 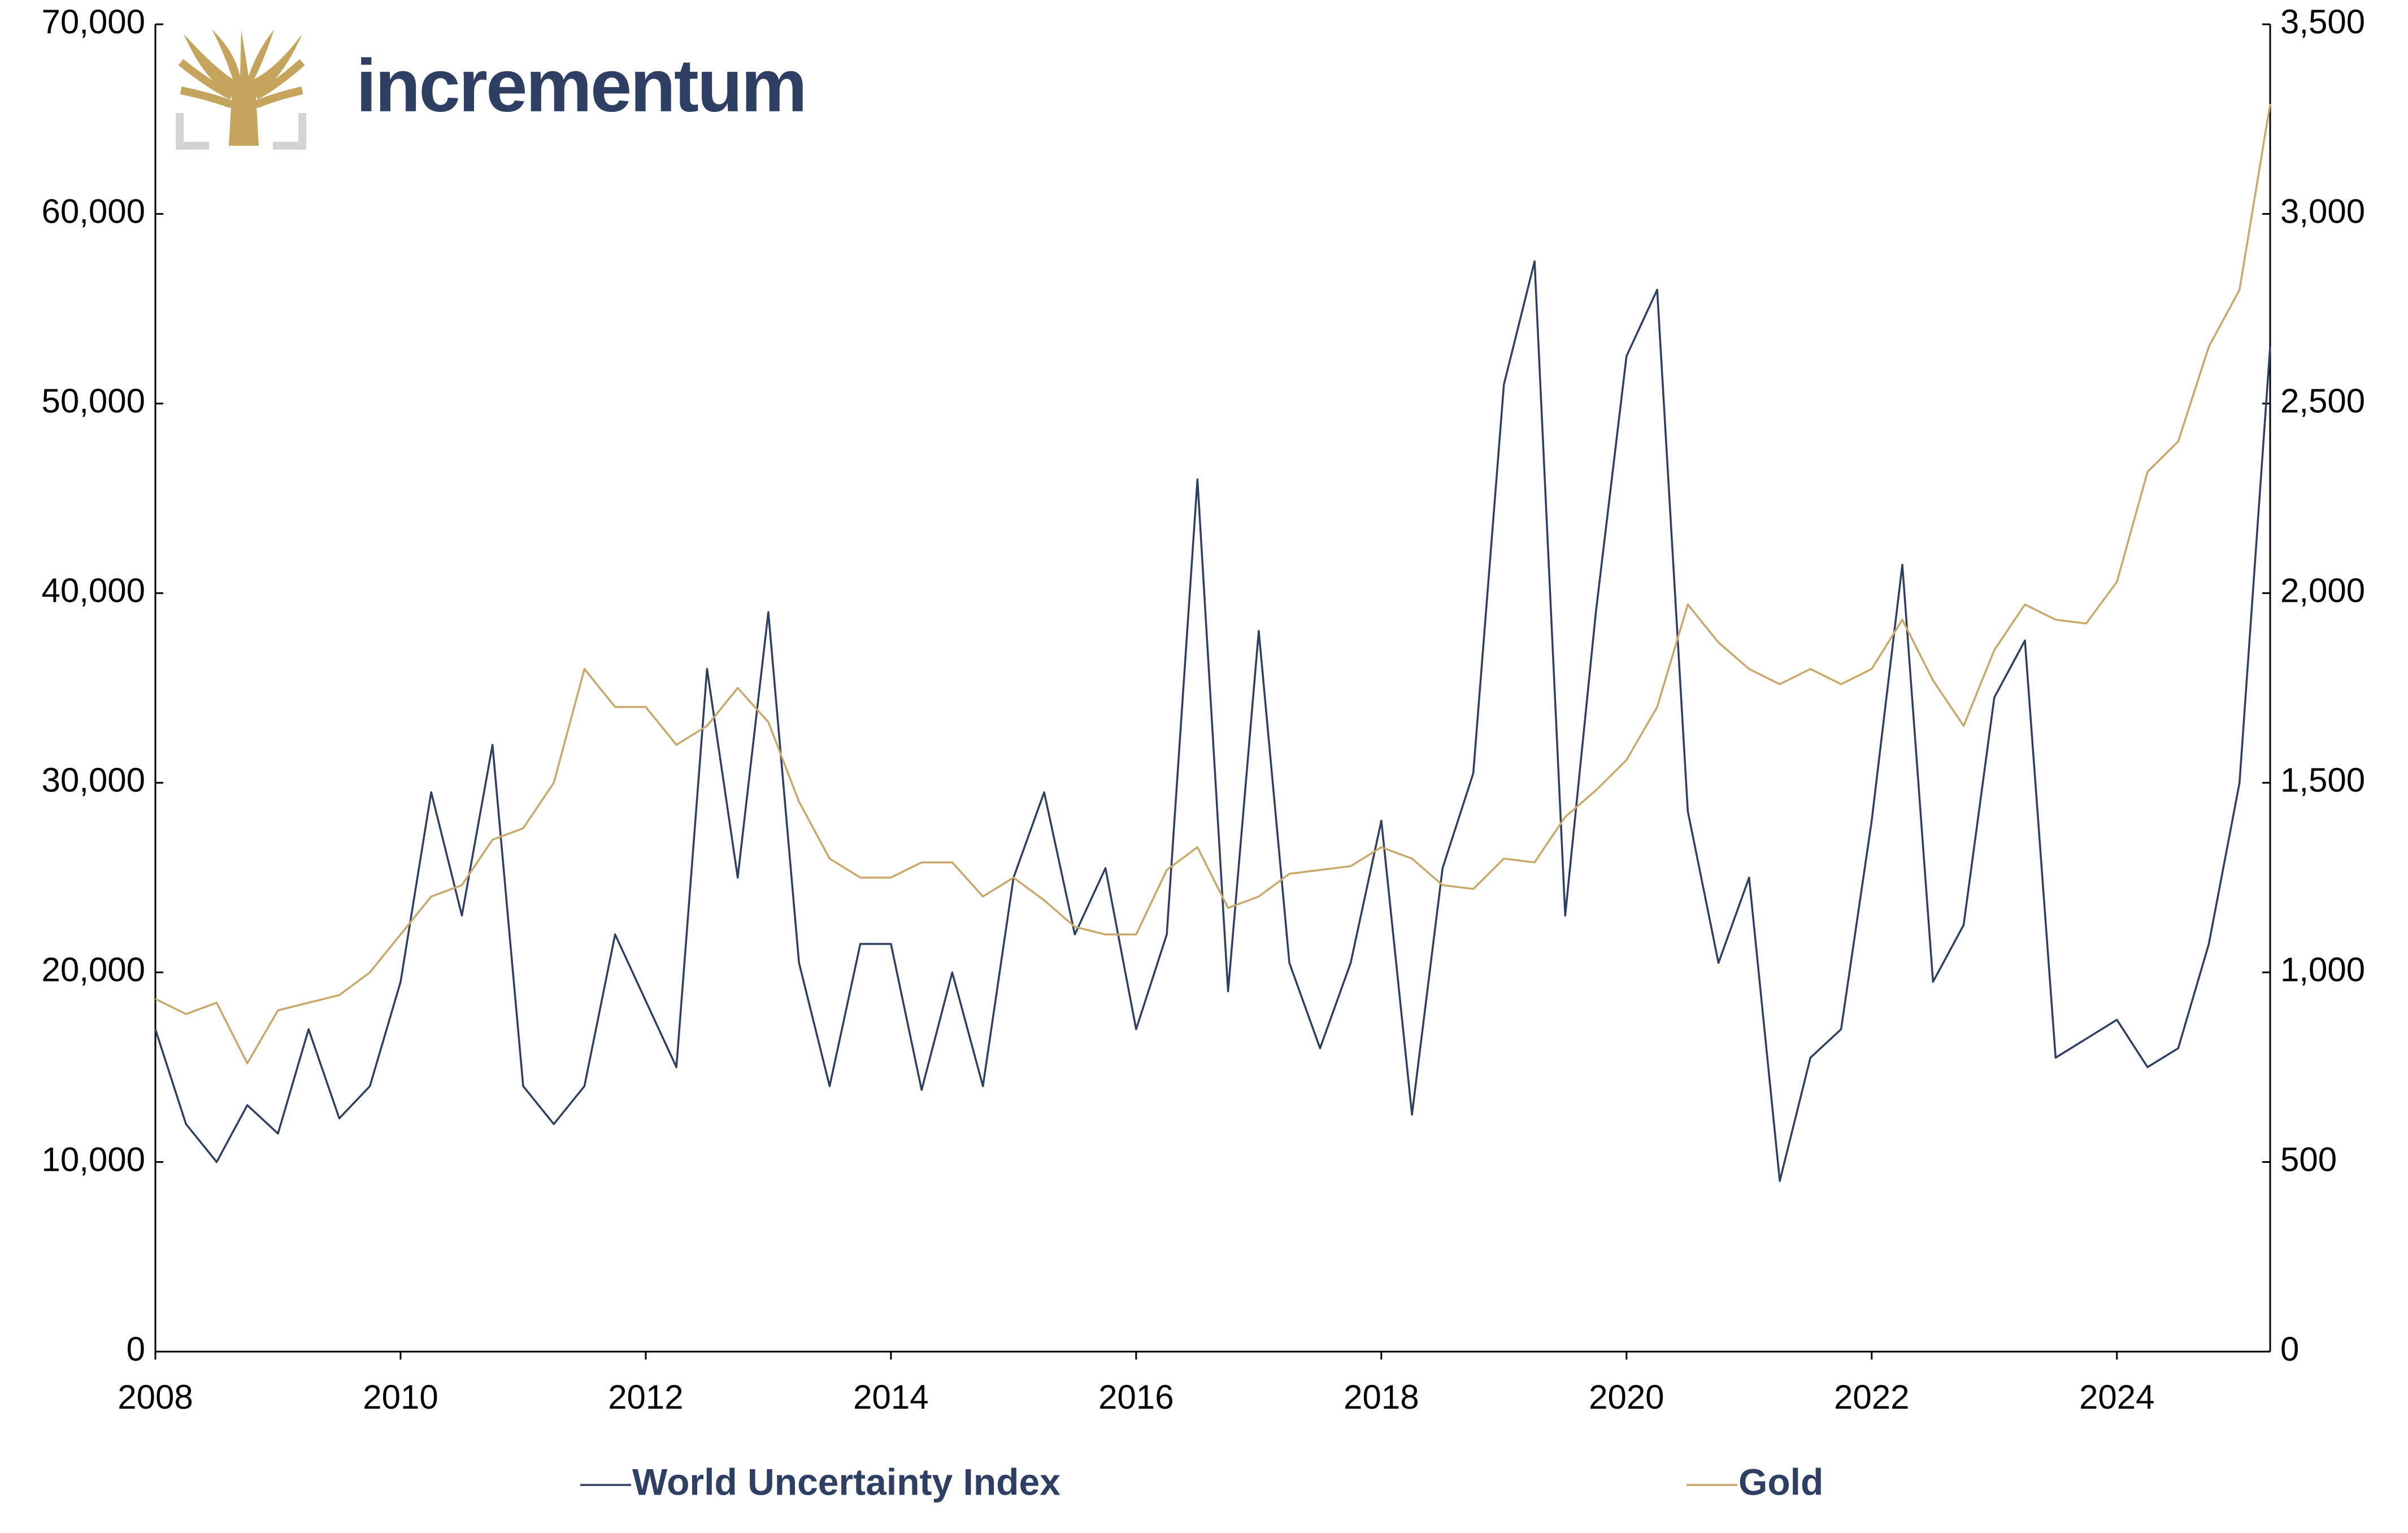 What do you see at coordinates (2322, 970) in the screenshot?
I see `y2-tick-label: 1,000` at bounding box center [2322, 970].